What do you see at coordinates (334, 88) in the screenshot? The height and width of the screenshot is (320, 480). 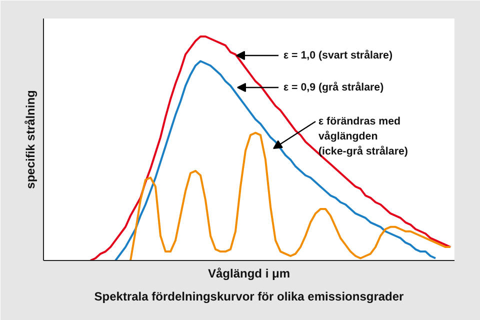 I see `annotation: ε = 0,9 (grå strålare)` at bounding box center [334, 88].